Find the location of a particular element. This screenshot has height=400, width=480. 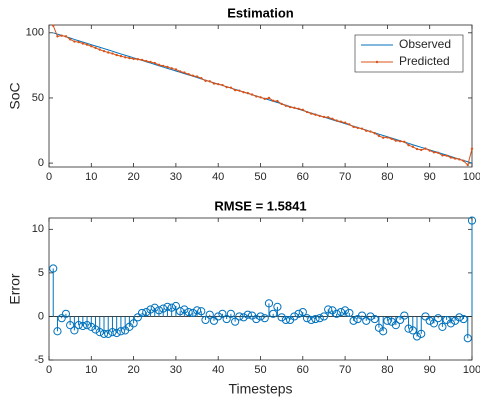

chart-title: Estimation is located at coordinates (260, 12).